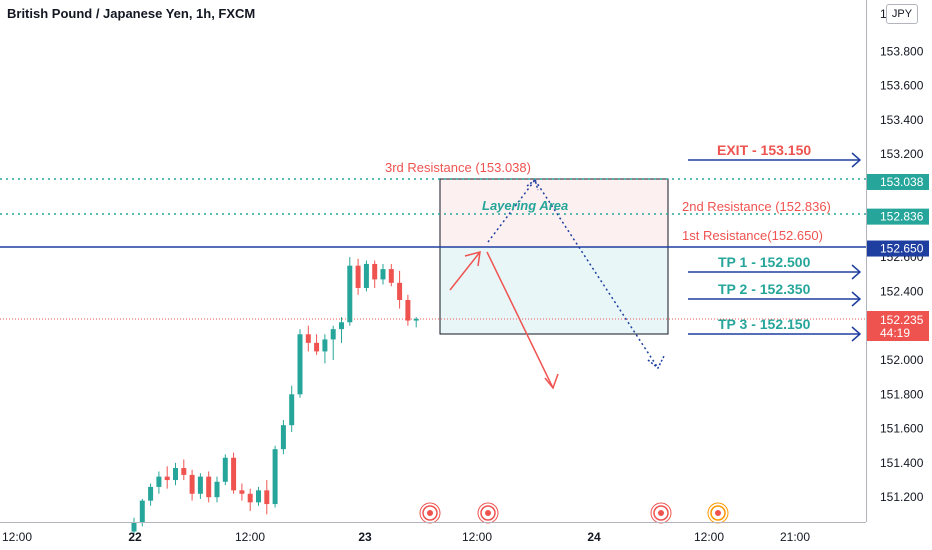 Image resolution: width=932 pixels, height=550 pixels. Describe the element at coordinates (902, 320) in the screenshot. I see `last-price-value: 152.235` at that location.